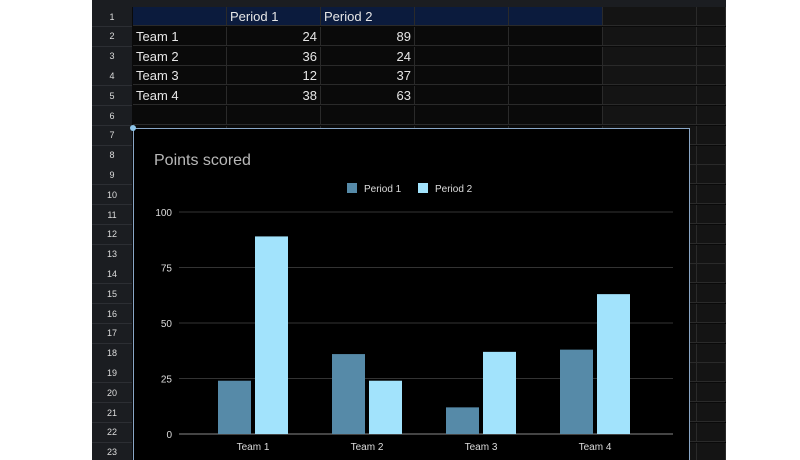  What do you see at coordinates (368, 96) in the screenshot?
I see `cell: 63` at bounding box center [368, 96].